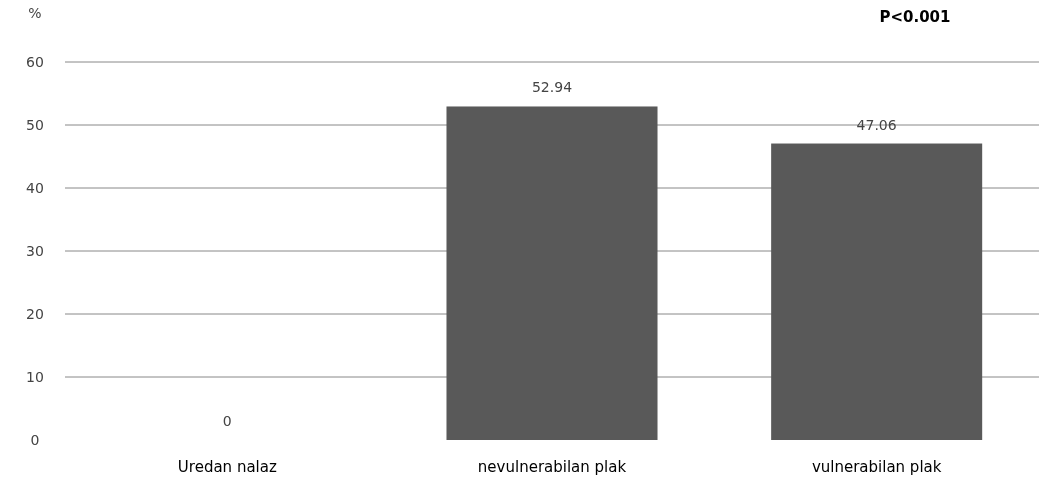 This screenshot has width=1039, height=490. Describe the element at coordinates (35, 187) in the screenshot. I see `y-tick-label: 40` at that location.